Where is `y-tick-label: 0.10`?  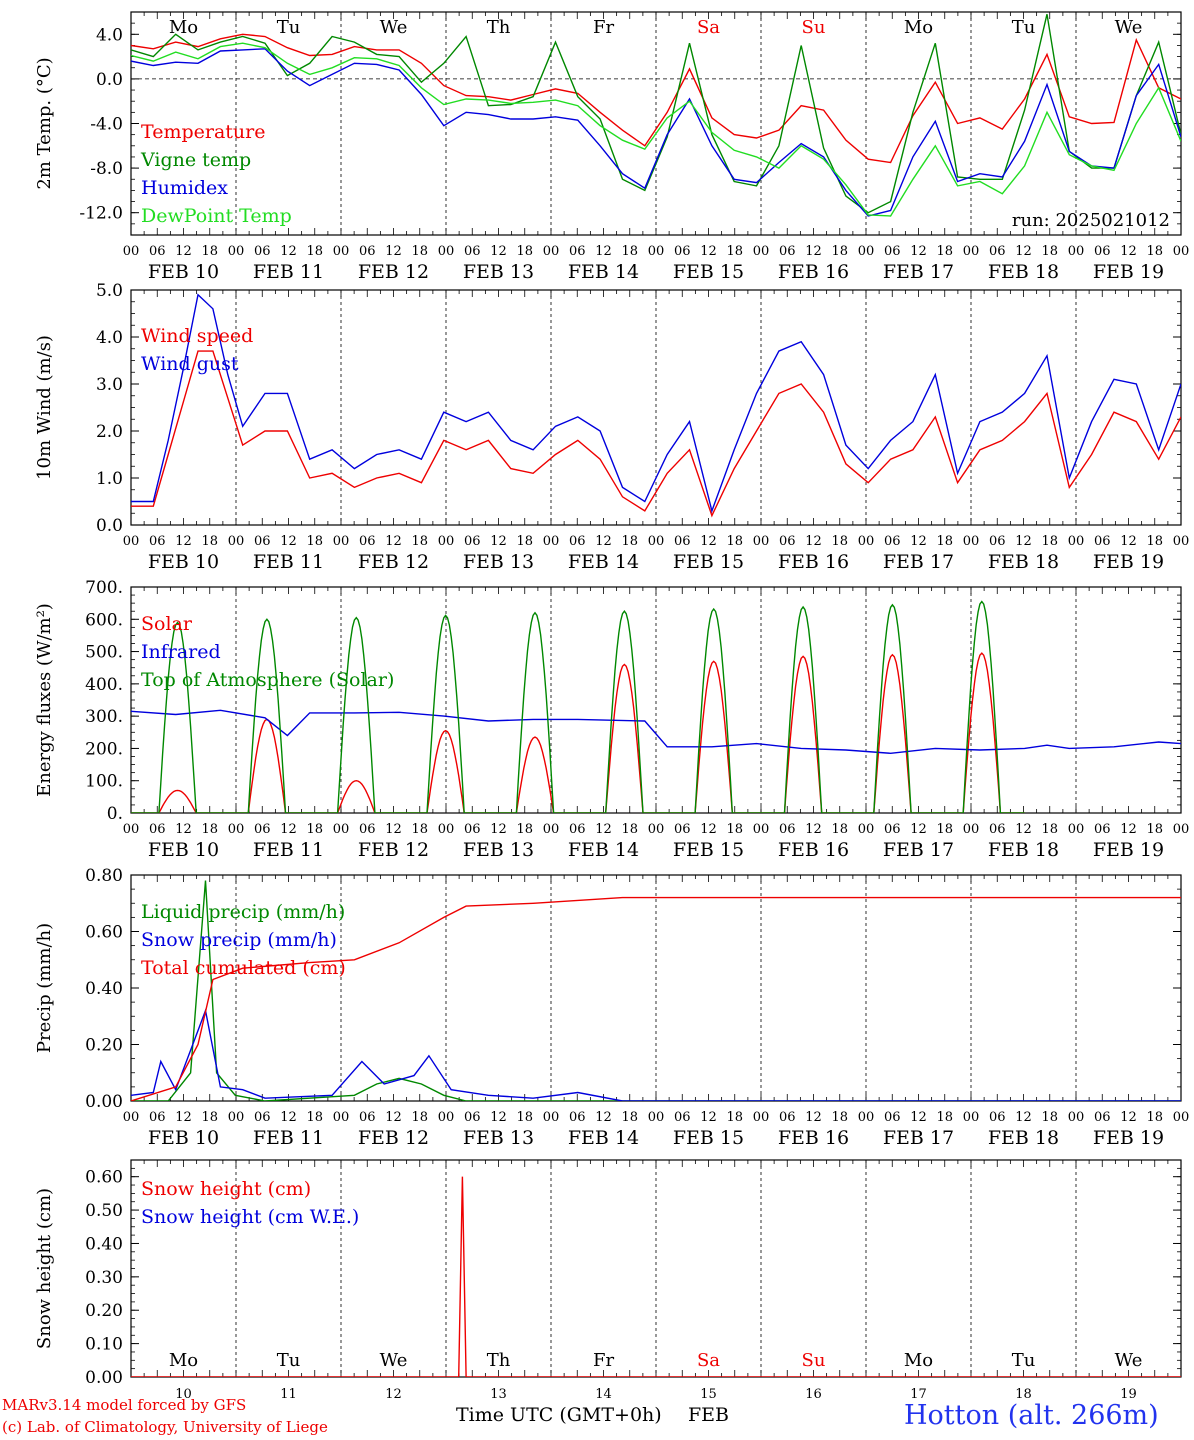
y-tick-label: 0.10 is located at coordinates (104, 1345).